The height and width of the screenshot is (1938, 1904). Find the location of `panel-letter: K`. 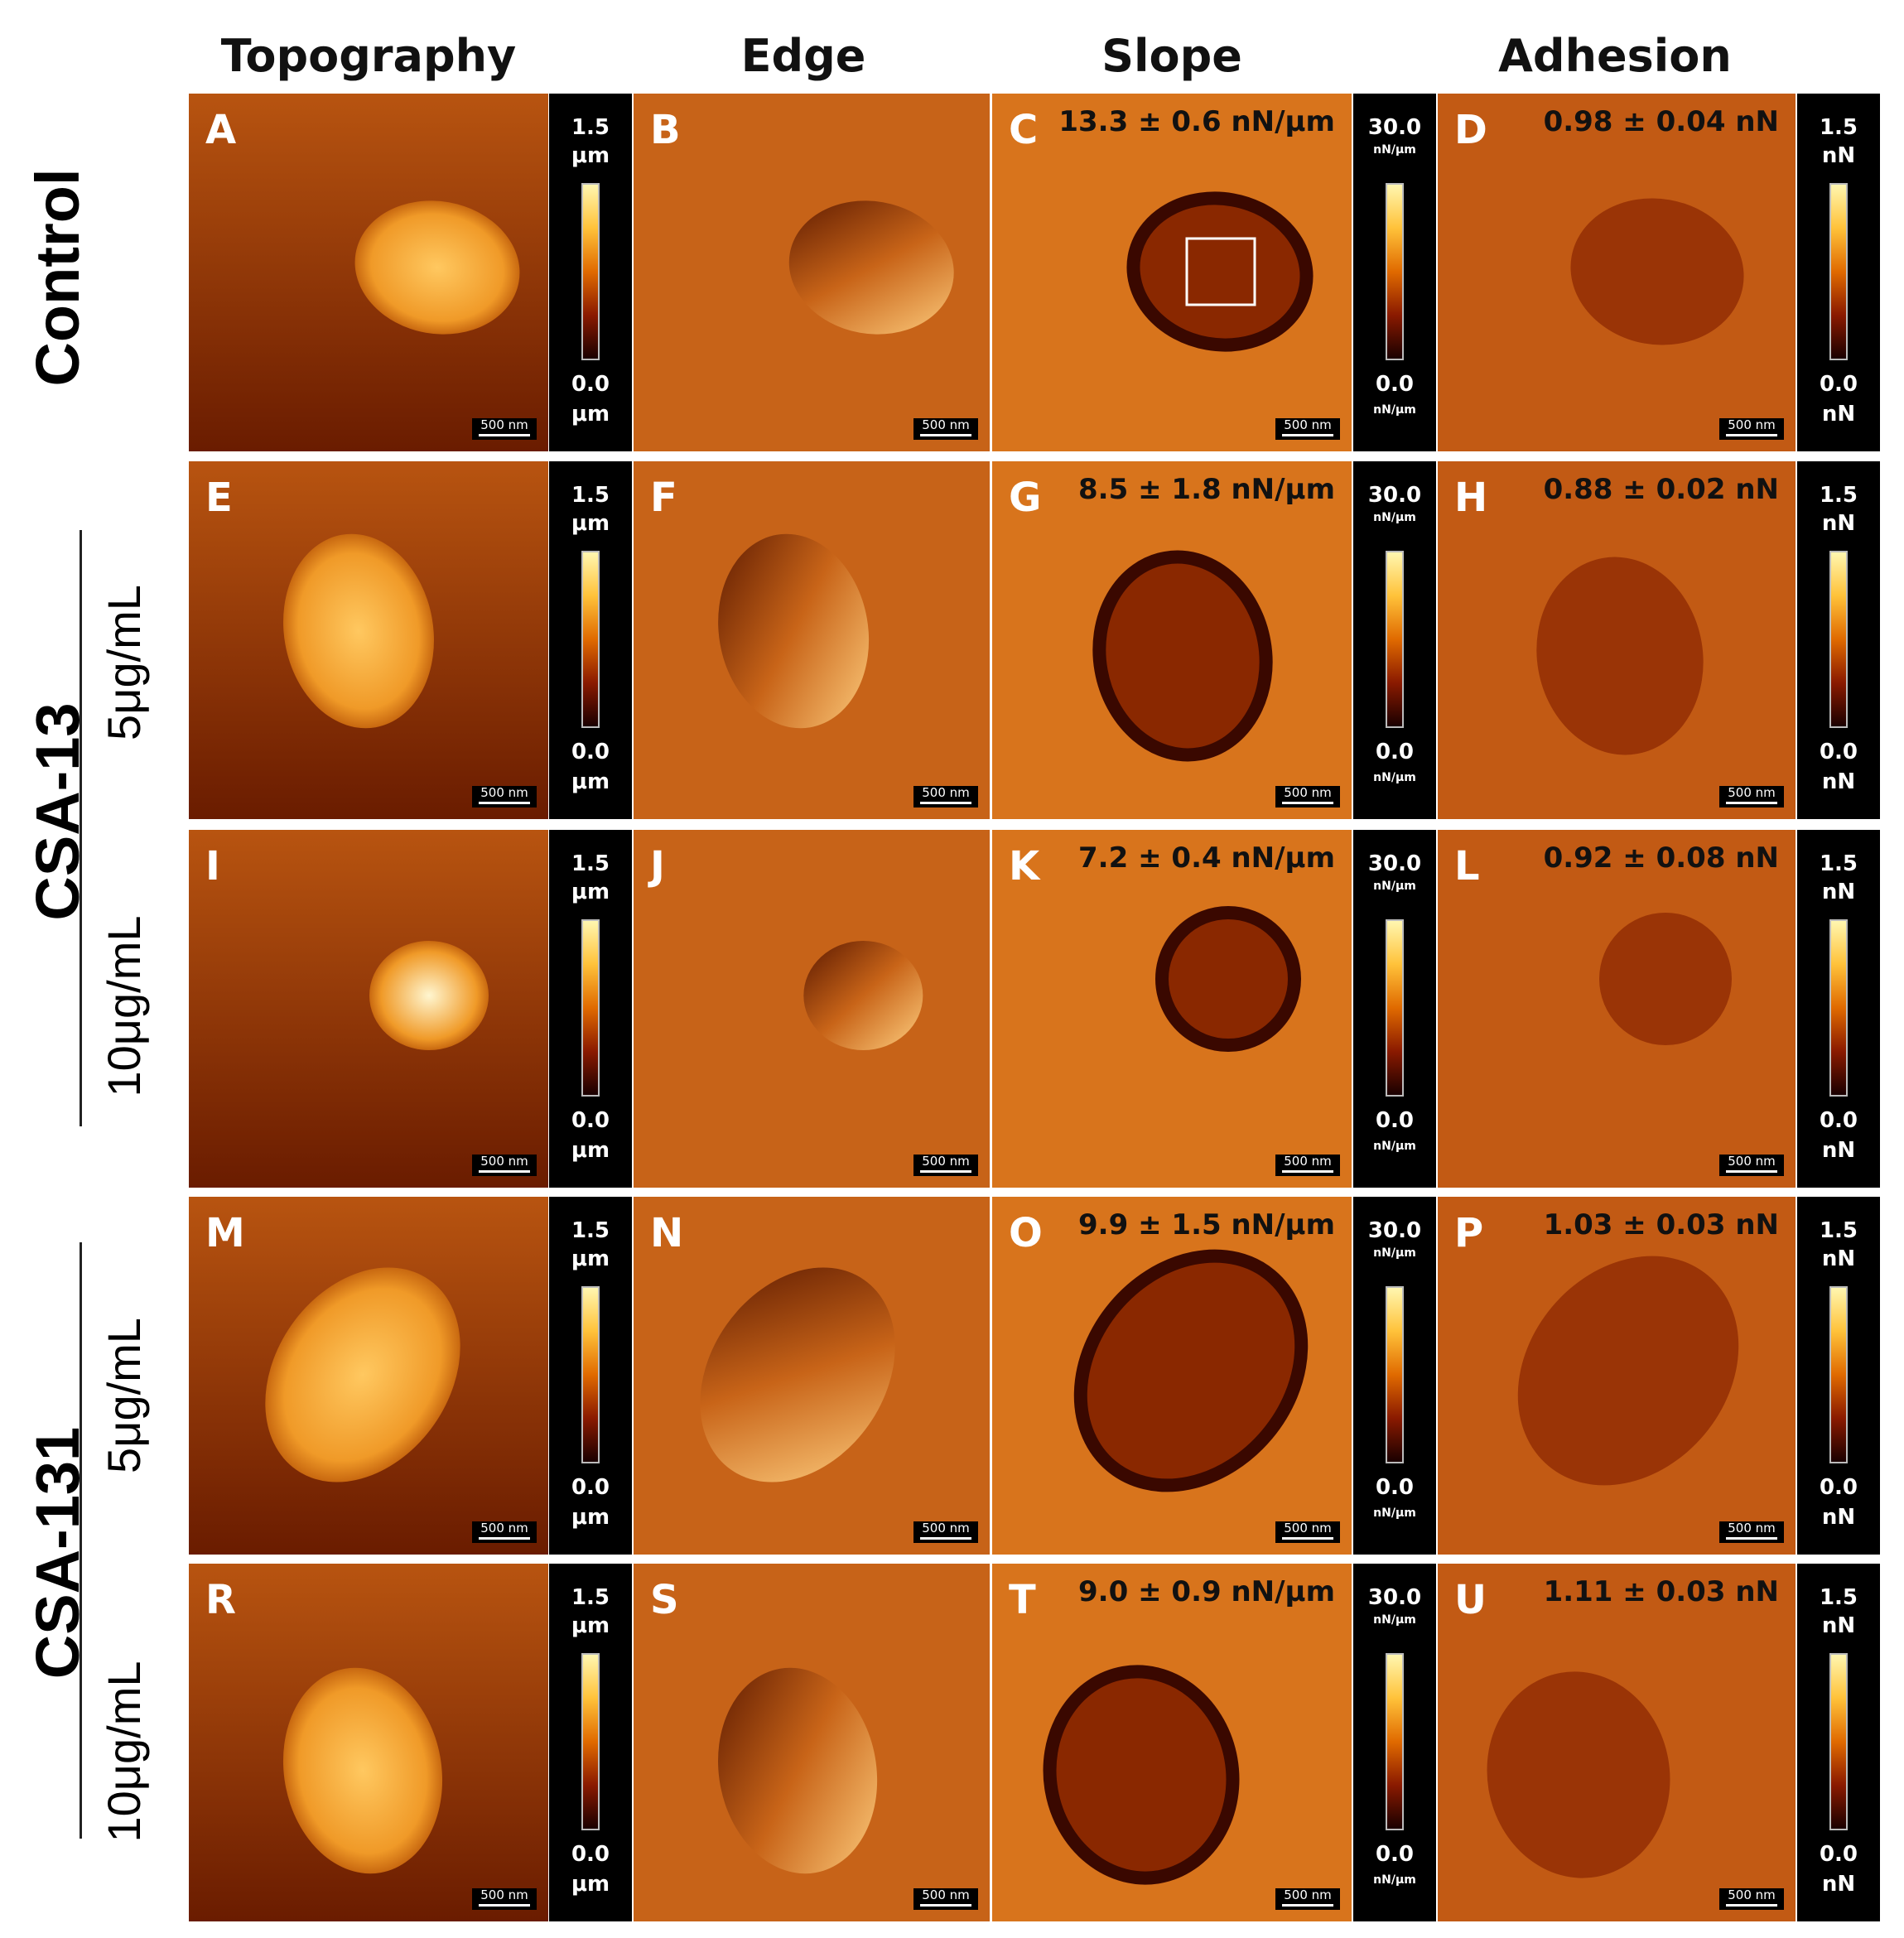

panel-letter: K is located at coordinates (1024, 866).